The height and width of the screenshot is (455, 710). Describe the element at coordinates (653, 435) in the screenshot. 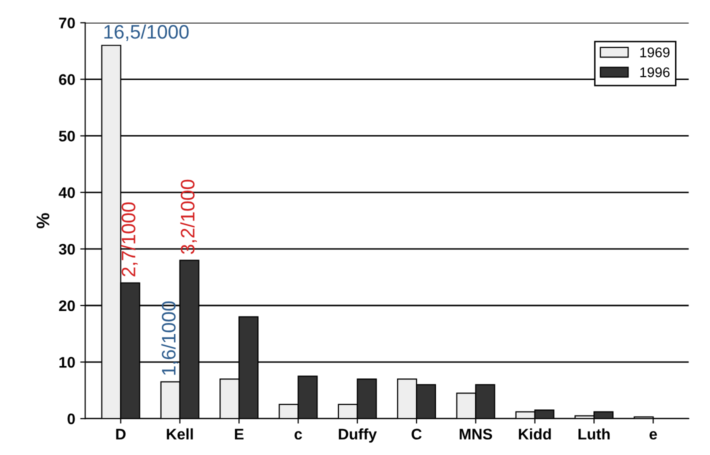

I see `x-tick-label: e` at that location.